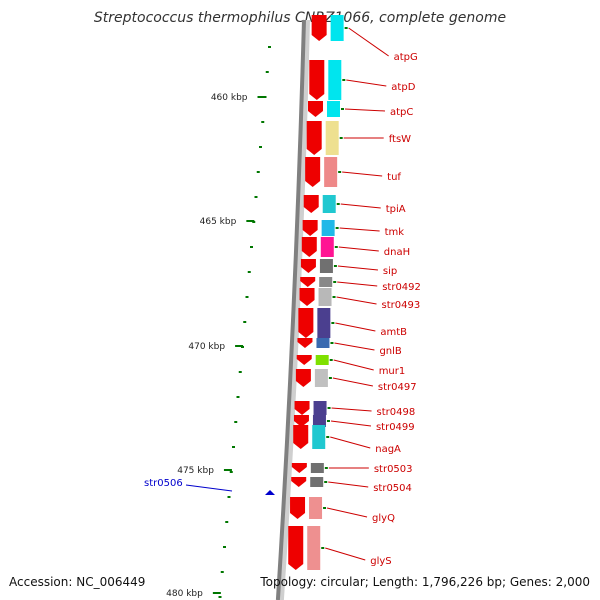 Image resolution: width=600 pixels, height=600 pixels. I want to click on gene-arrow-str0498, so click(302, 408).